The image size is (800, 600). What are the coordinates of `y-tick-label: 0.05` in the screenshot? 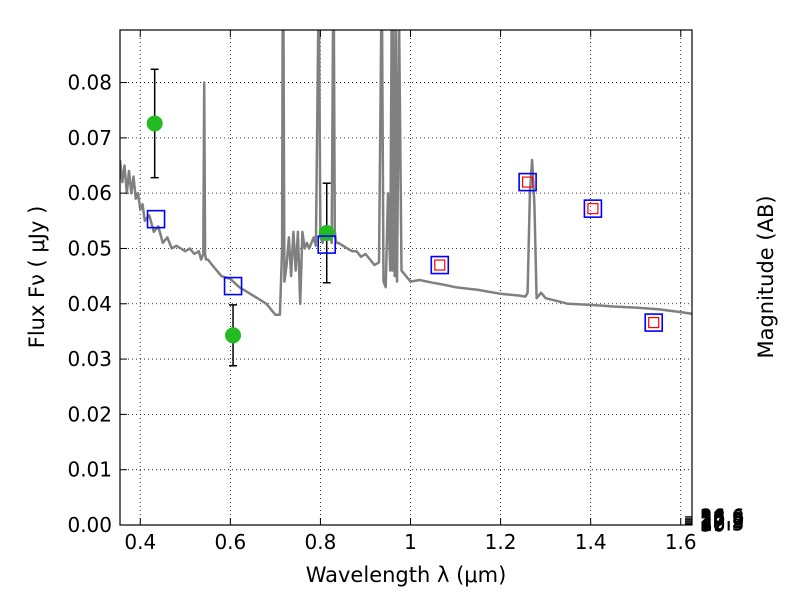 It's located at (89, 248).